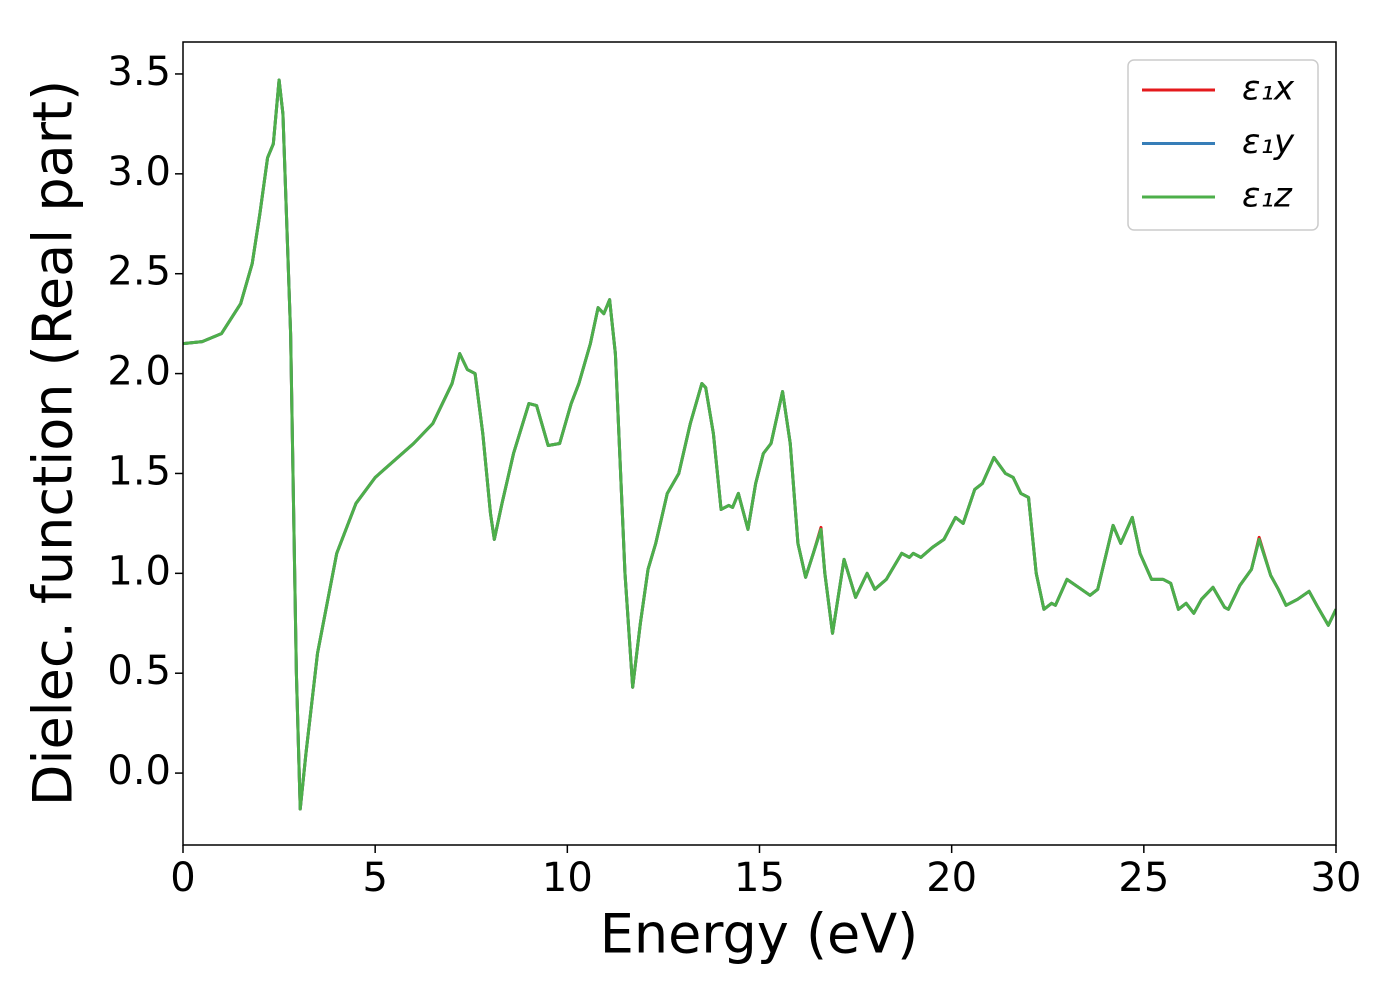 Image resolution: width=1400 pixels, height=1000 pixels. What do you see at coordinates (1267, 196) in the screenshot?
I see `legend-label: ε₁z` at bounding box center [1267, 196].